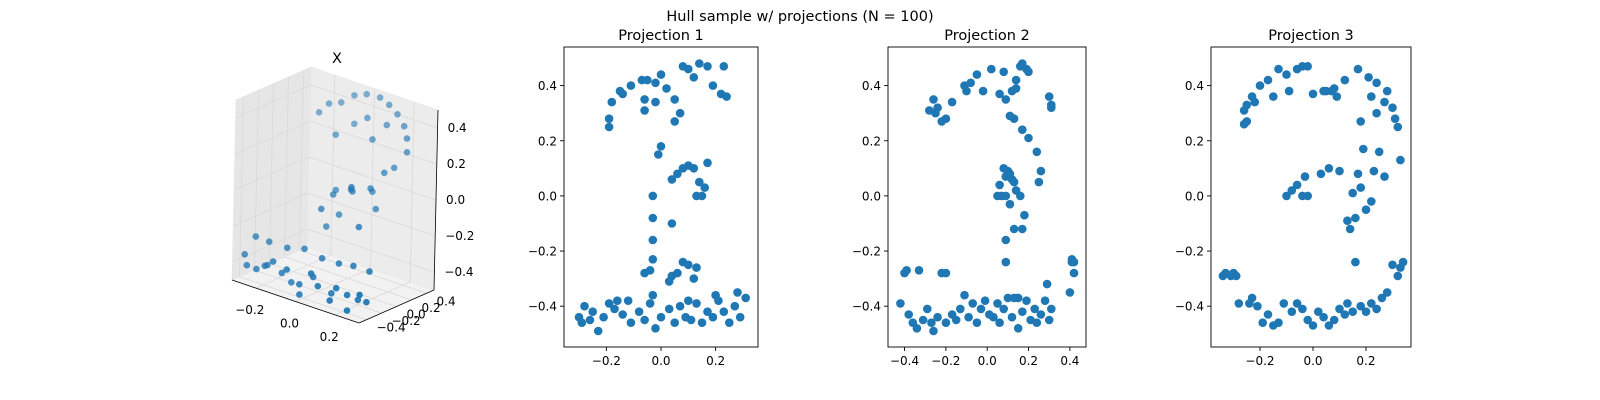 This screenshot has height=400, width=1600. What do you see at coordinates (987, 36) in the screenshot?
I see `projection-2-title: Projection 2` at bounding box center [987, 36].